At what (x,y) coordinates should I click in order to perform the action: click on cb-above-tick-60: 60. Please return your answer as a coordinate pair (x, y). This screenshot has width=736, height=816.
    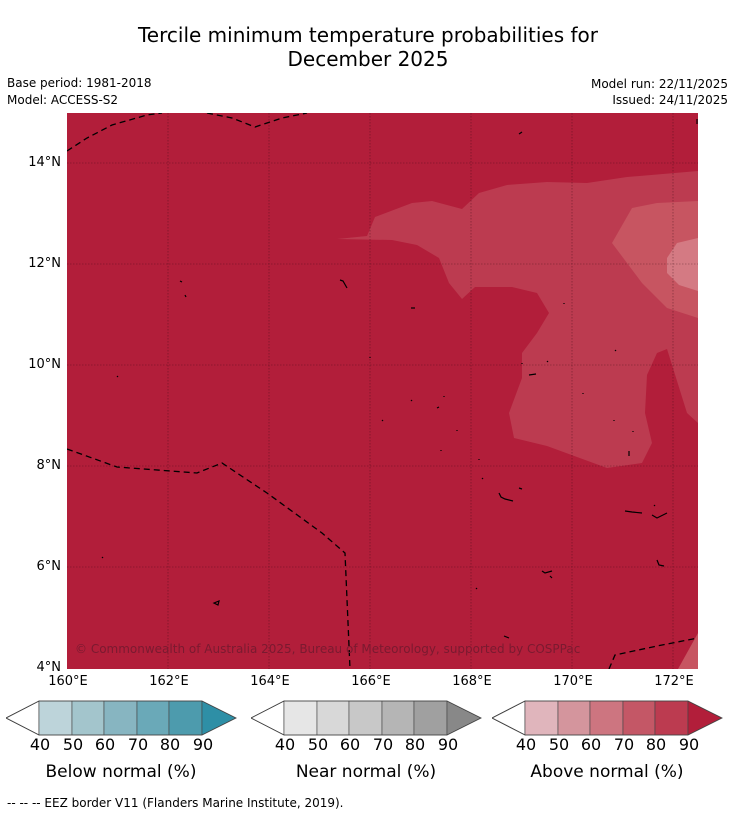
    Looking at the image, I should click on (591, 744).